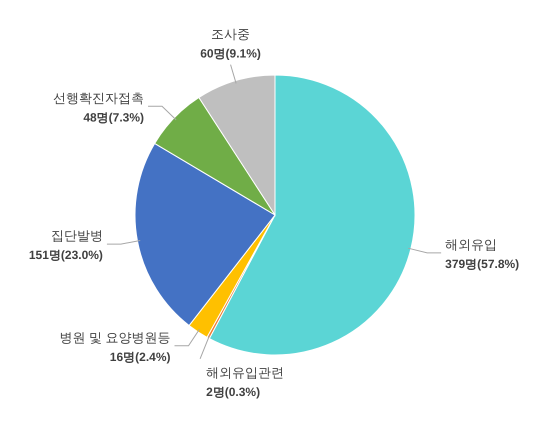  What do you see at coordinates (98, 98) in the screenshot?
I see `slice-label: 선행확진자접촉` at bounding box center [98, 98].